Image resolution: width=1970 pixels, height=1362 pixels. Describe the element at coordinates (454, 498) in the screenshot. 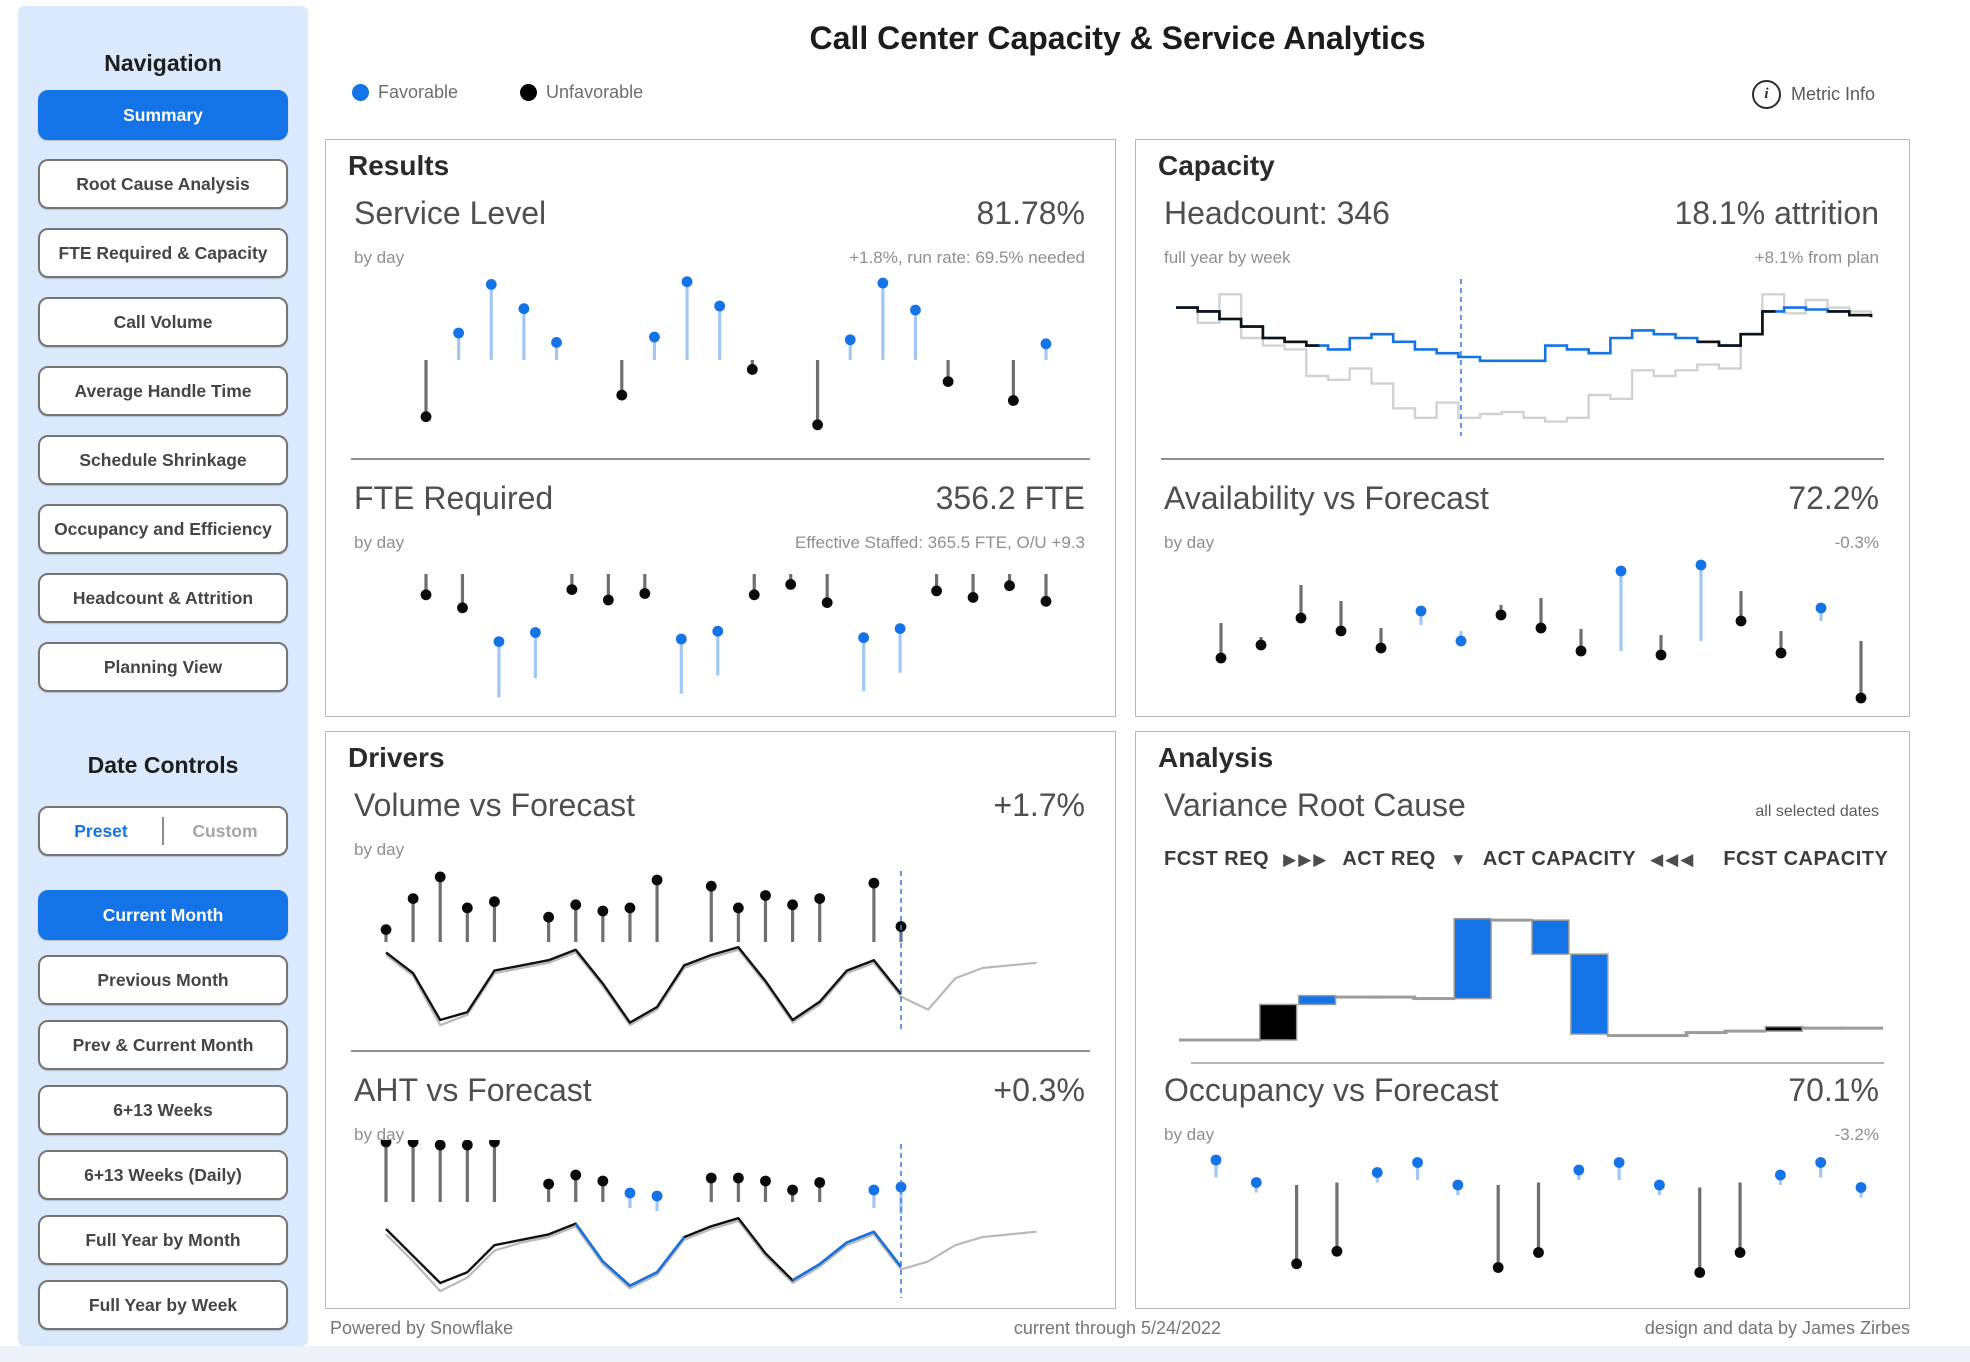

I see `fte-required-title: FTE Required` at that location.